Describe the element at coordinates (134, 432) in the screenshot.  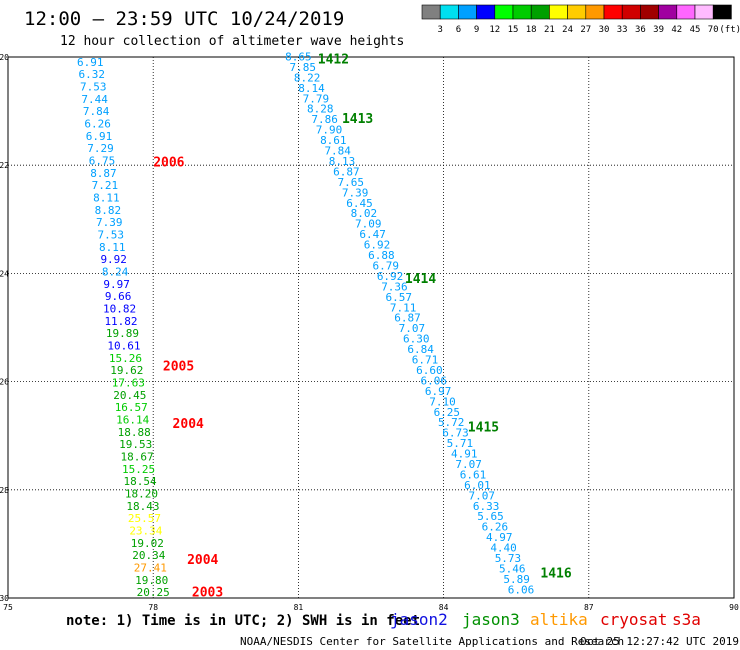
I see `wave-height-label: 18.88` at that location.